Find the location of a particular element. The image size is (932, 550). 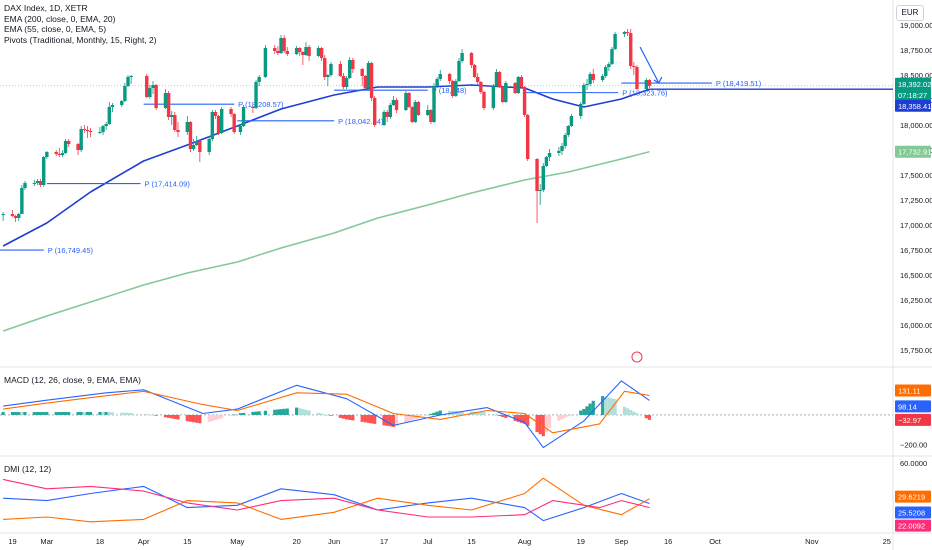

currency-badge: EUR is located at coordinates (910, 13).